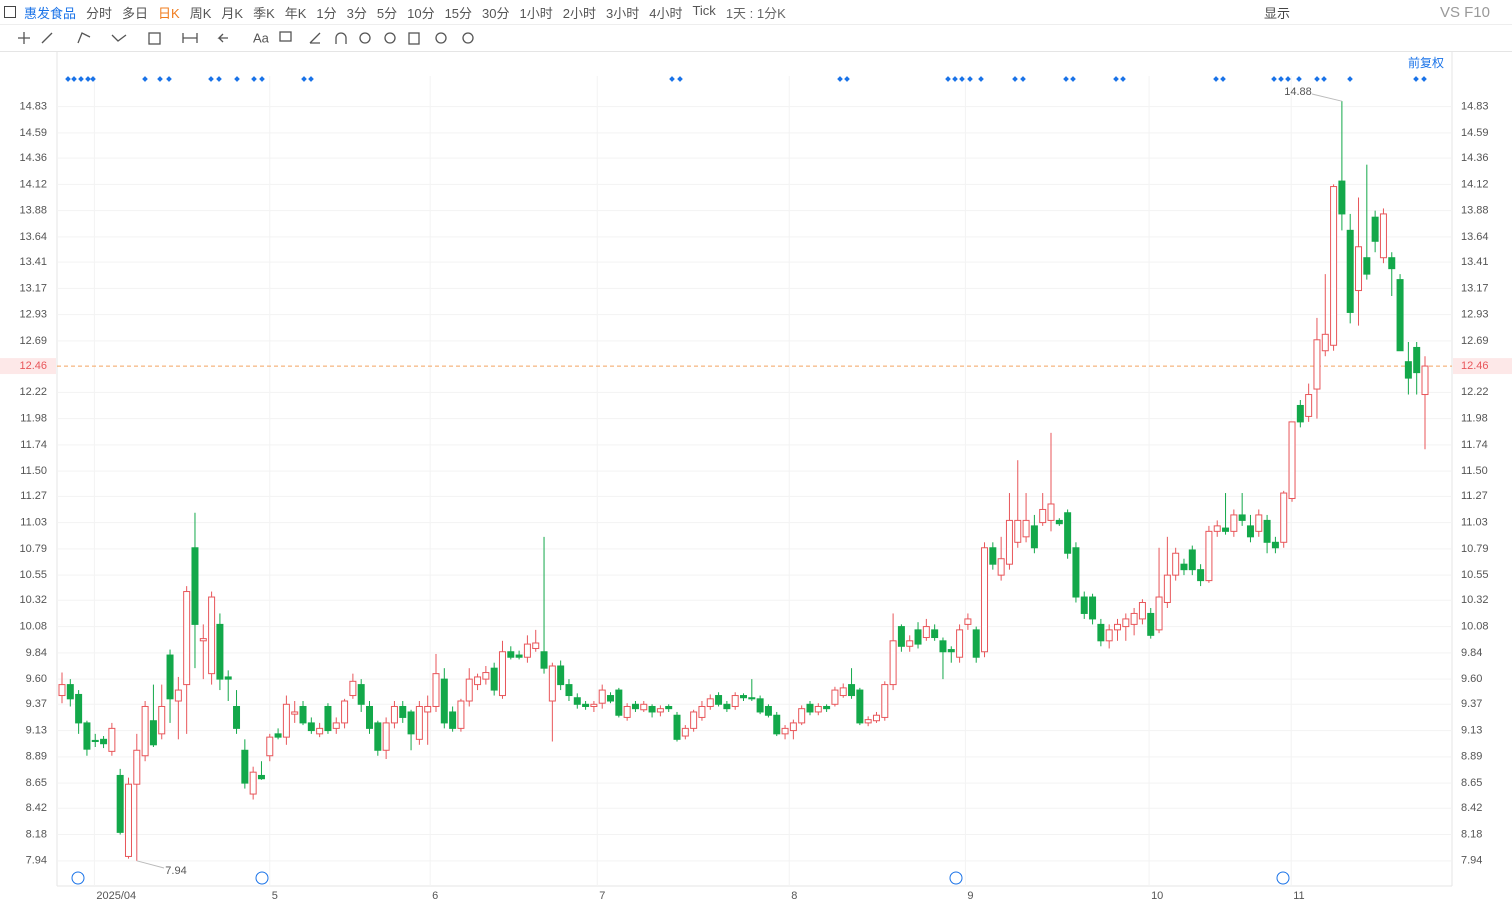  Describe the element at coordinates (1471, 834) in the screenshot. I see `y-tick-label-right: 8.18` at that location.